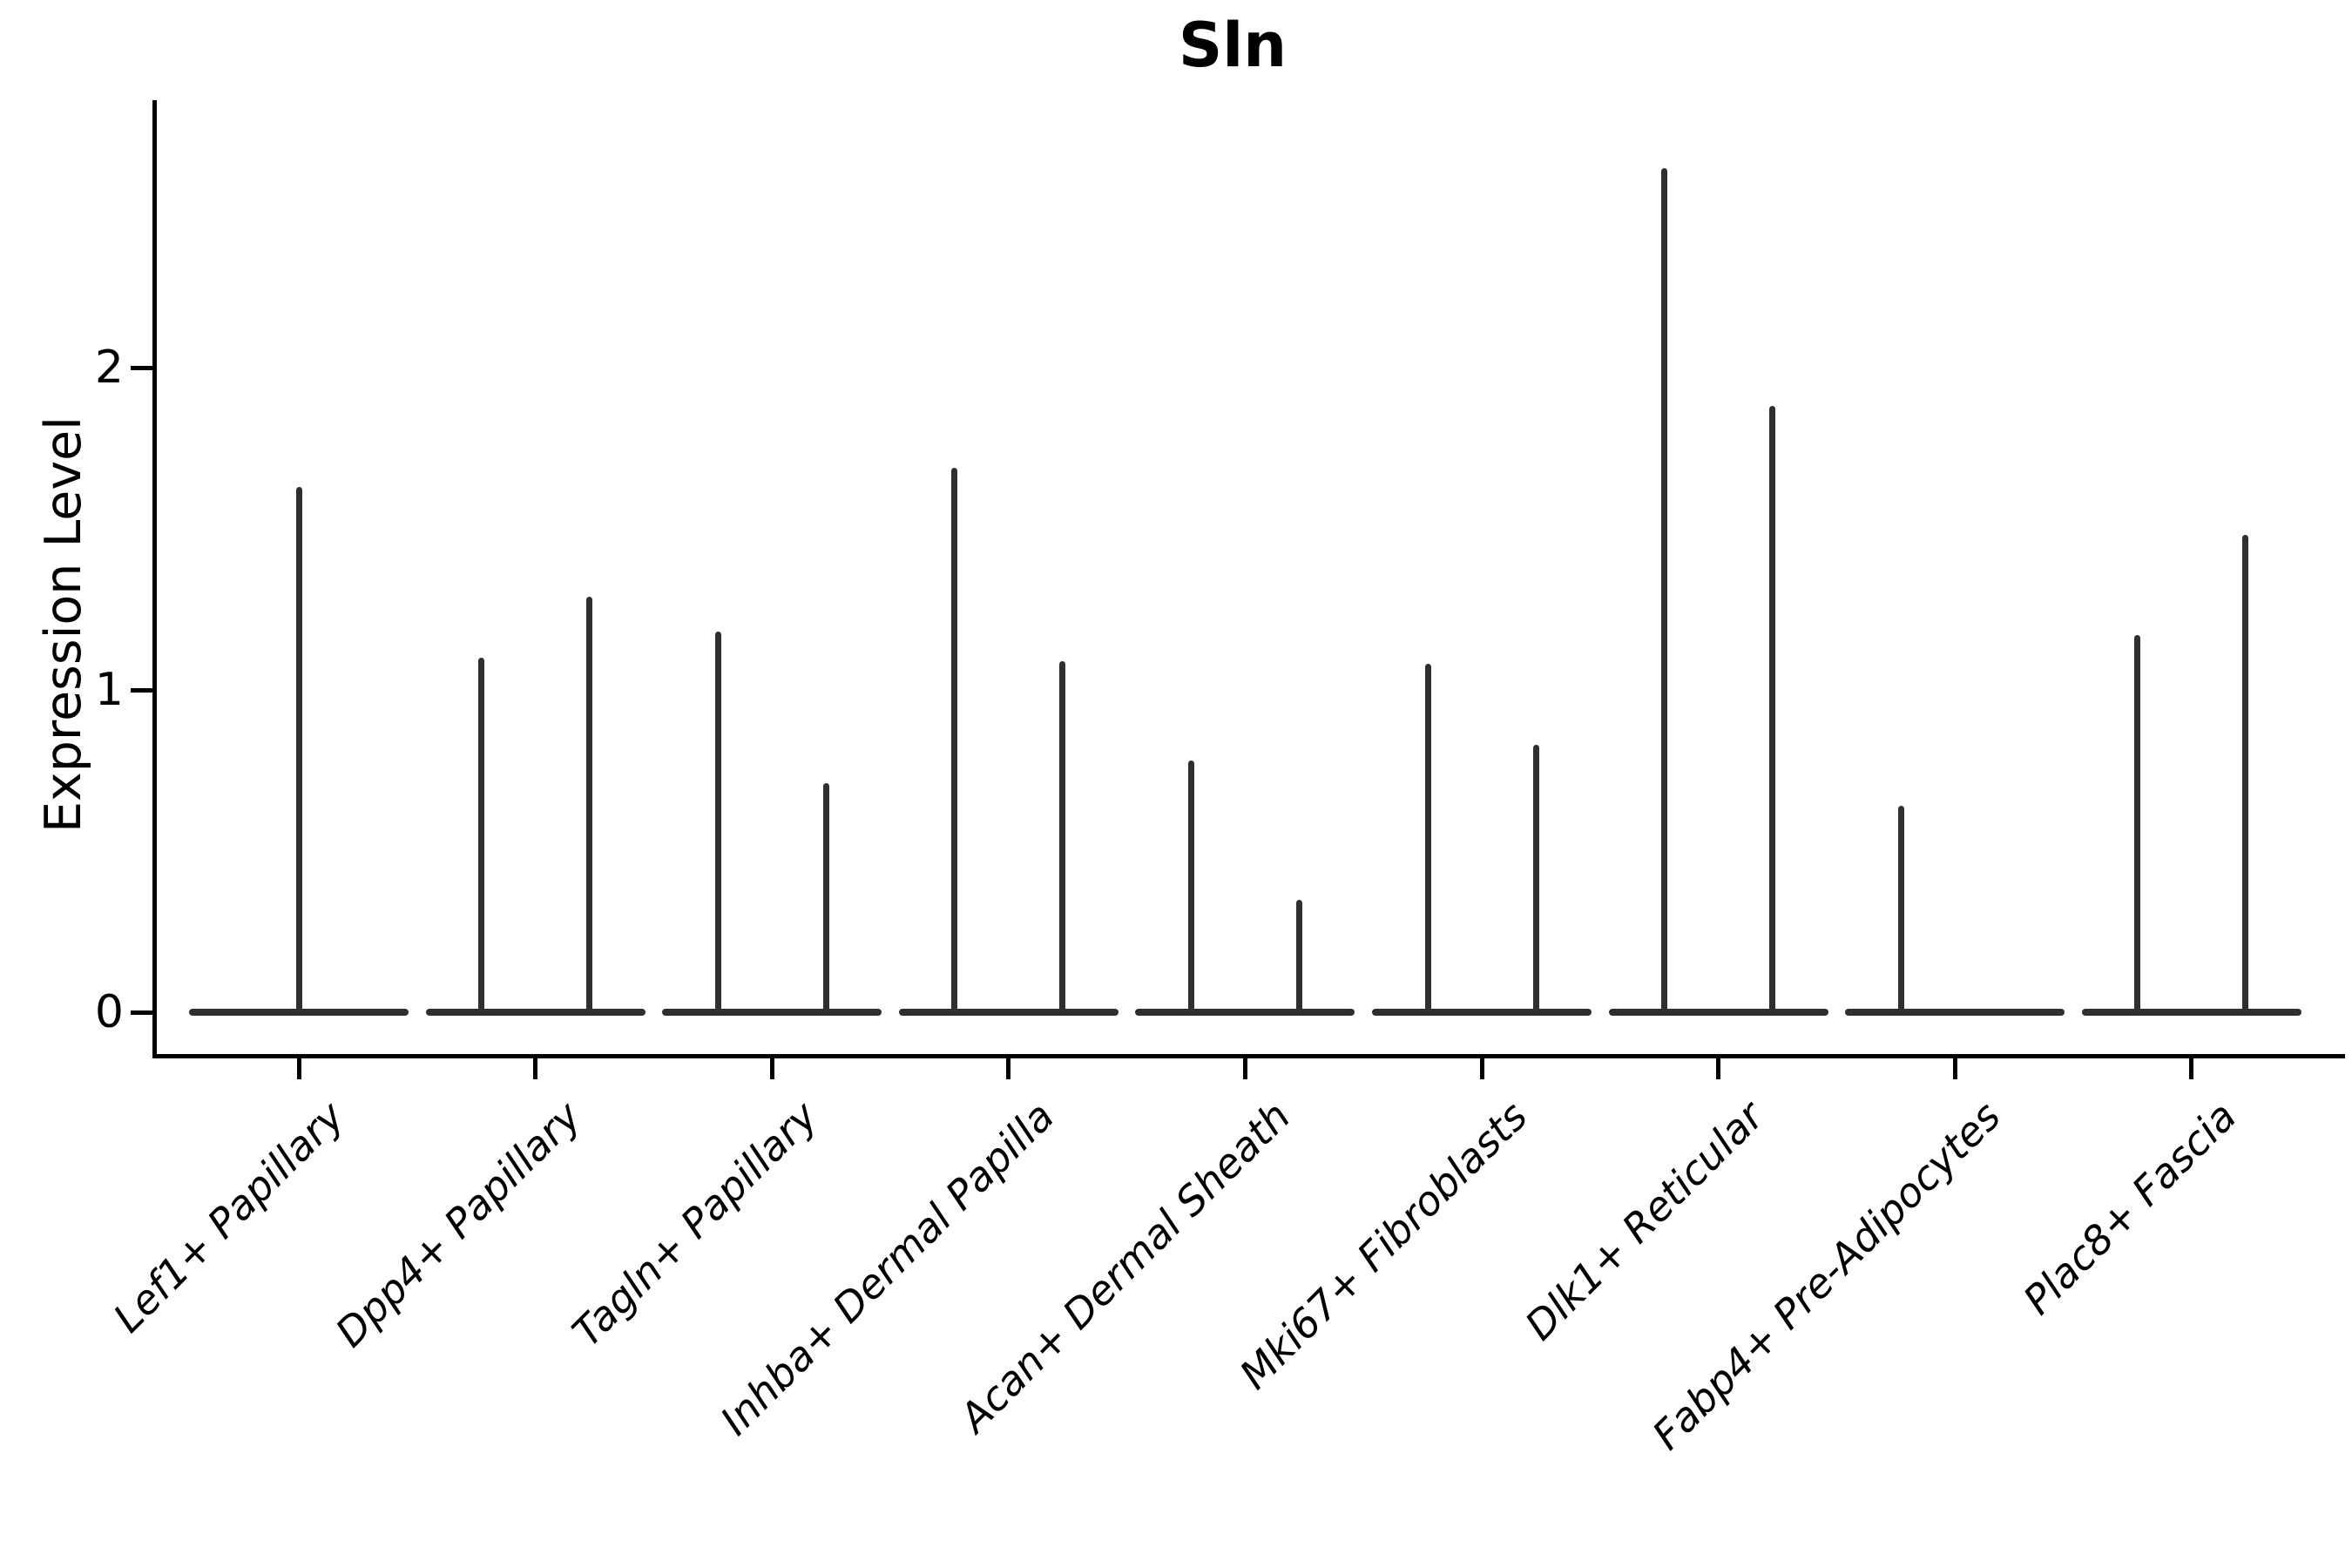 The image size is (2352, 1568). What do you see at coordinates (109, 1012) in the screenshot?
I see `y-tick-label: 0` at bounding box center [109, 1012].